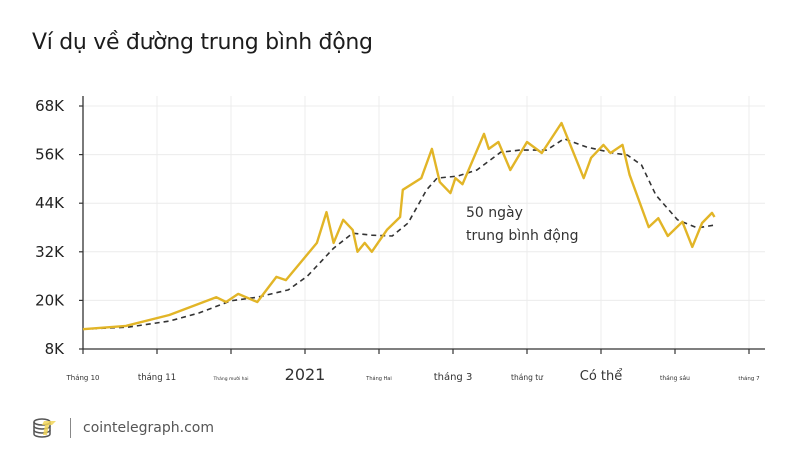  What do you see at coordinates (749, 378) in the screenshot?
I see `x-tick-label: tháng 7` at bounding box center [749, 378].